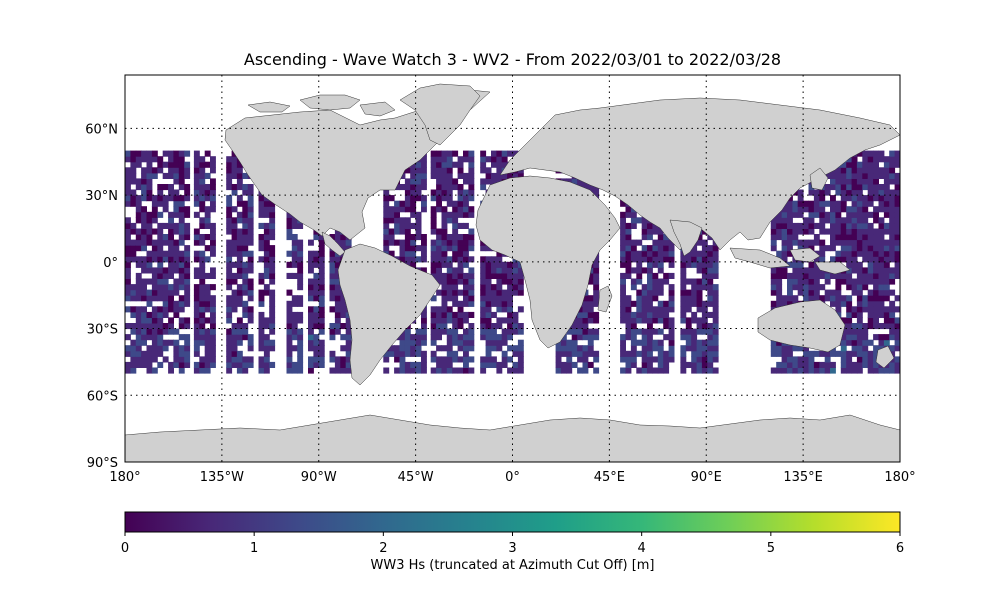 This screenshot has height=600, width=1000. What do you see at coordinates (102, 330) in the screenshot?
I see `lat-tick-label: 30°S` at bounding box center [102, 330].